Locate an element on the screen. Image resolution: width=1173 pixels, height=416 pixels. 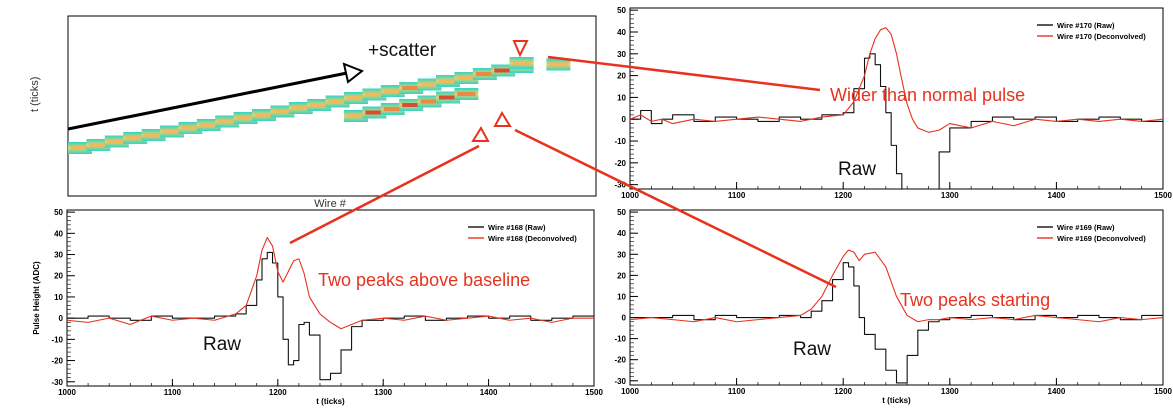
legend-label: Wire #169 (Raw) is located at coordinates (1086, 227).